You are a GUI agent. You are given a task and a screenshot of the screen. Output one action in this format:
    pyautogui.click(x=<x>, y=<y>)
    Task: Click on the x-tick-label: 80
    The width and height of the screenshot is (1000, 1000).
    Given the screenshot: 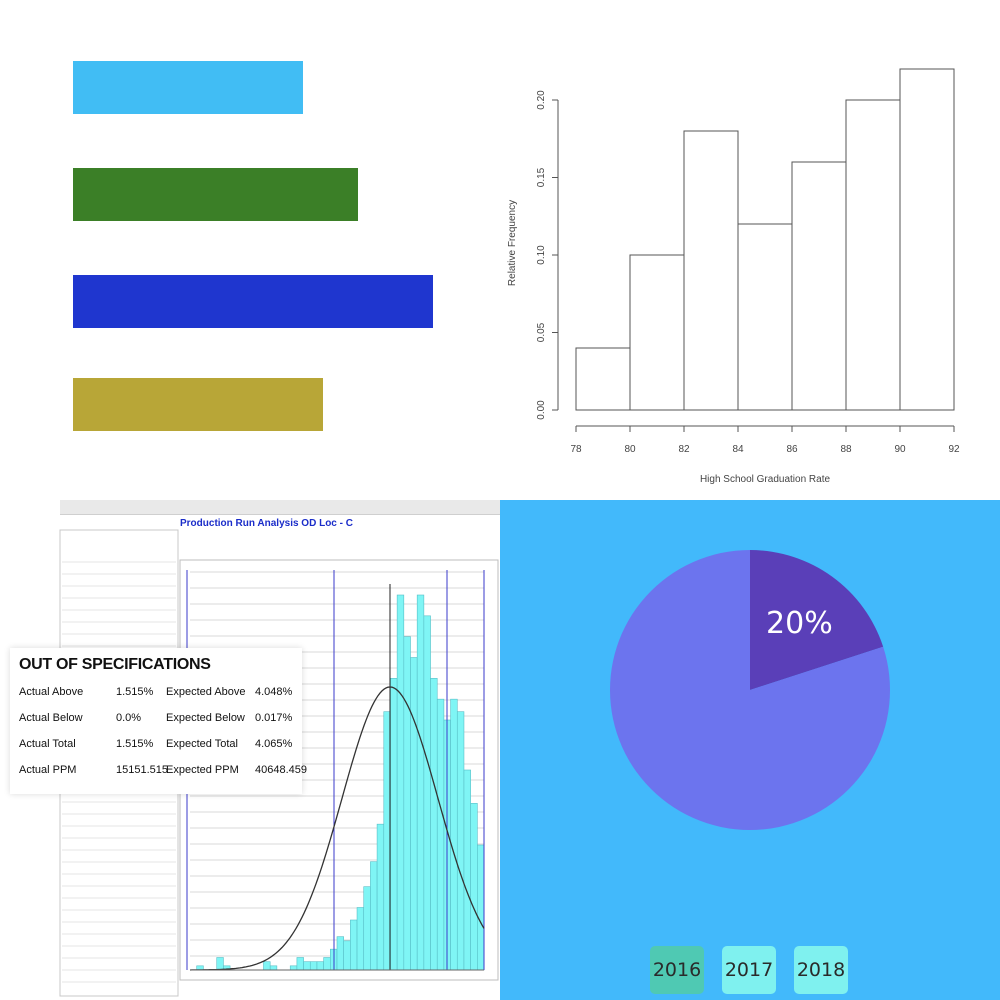 What is the action you would take?
    pyautogui.click(x=630, y=449)
    